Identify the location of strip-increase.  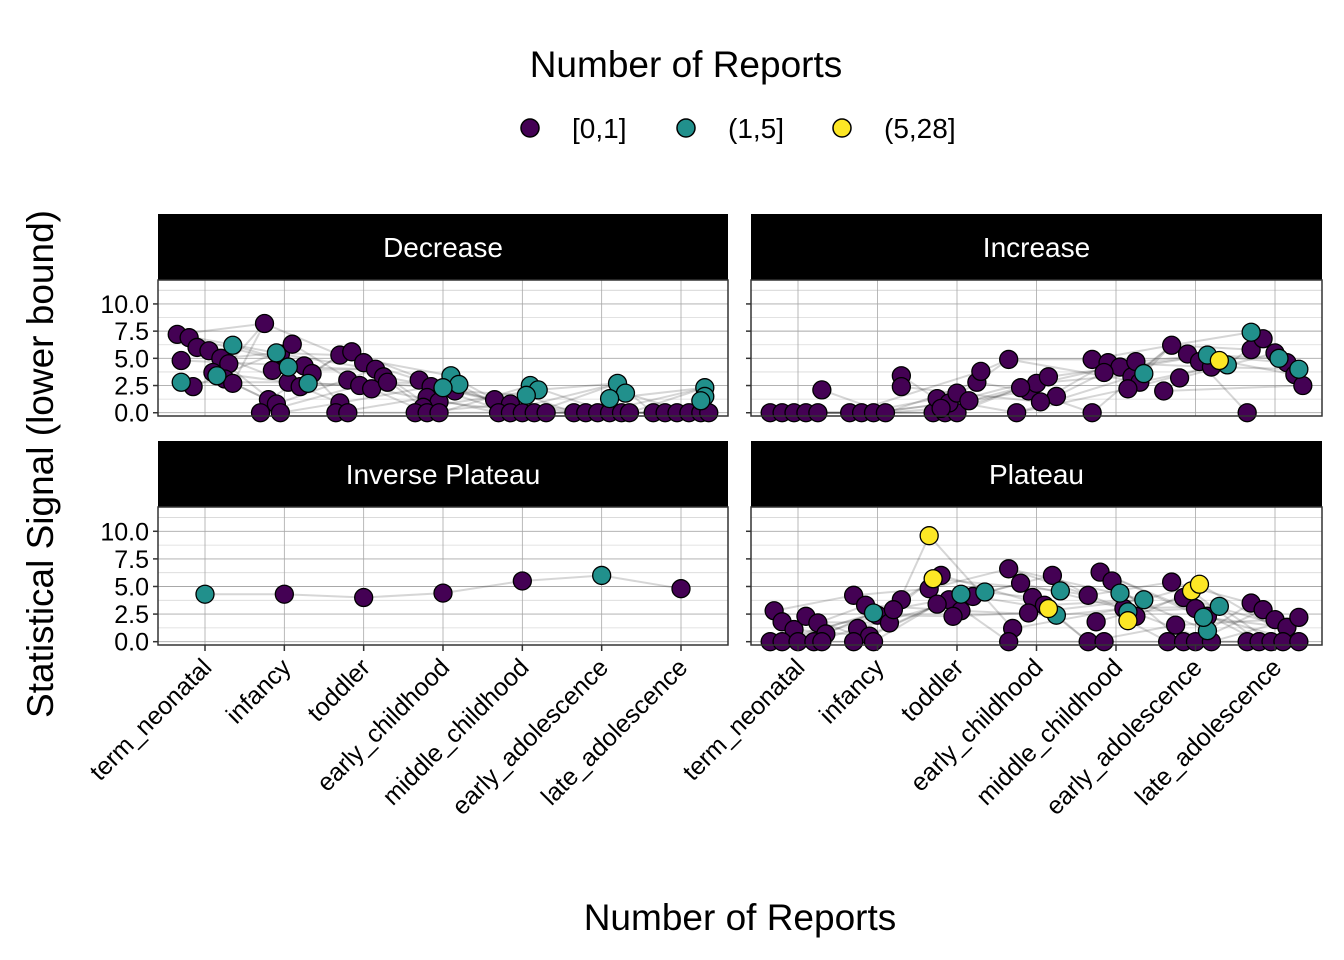
(1036, 247).